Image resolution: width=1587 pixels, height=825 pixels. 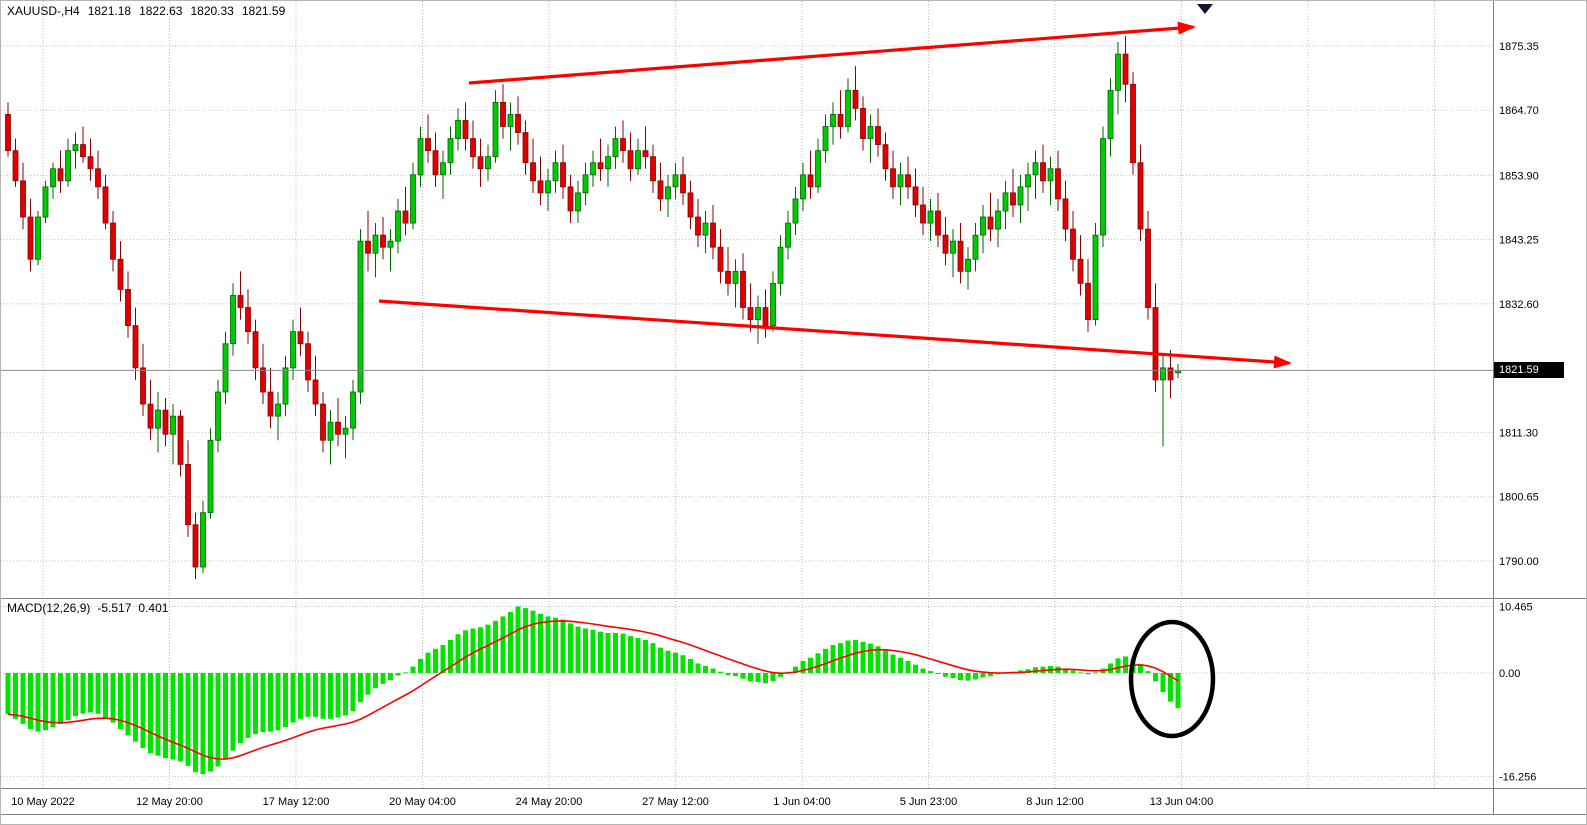 What do you see at coordinates (1519, 47) in the screenshot?
I see `price-axis-label: 1875.35` at bounding box center [1519, 47].